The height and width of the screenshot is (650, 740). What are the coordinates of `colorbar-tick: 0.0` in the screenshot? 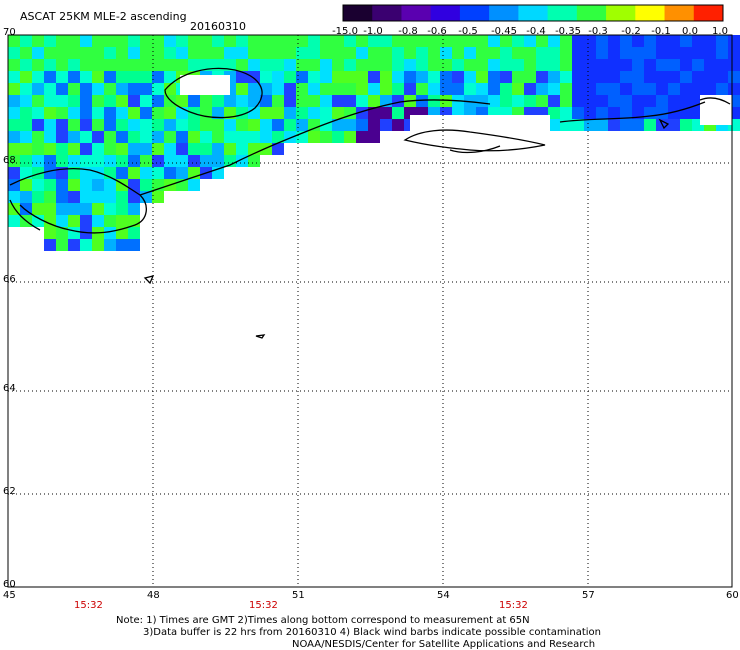 It's located at (690, 31).